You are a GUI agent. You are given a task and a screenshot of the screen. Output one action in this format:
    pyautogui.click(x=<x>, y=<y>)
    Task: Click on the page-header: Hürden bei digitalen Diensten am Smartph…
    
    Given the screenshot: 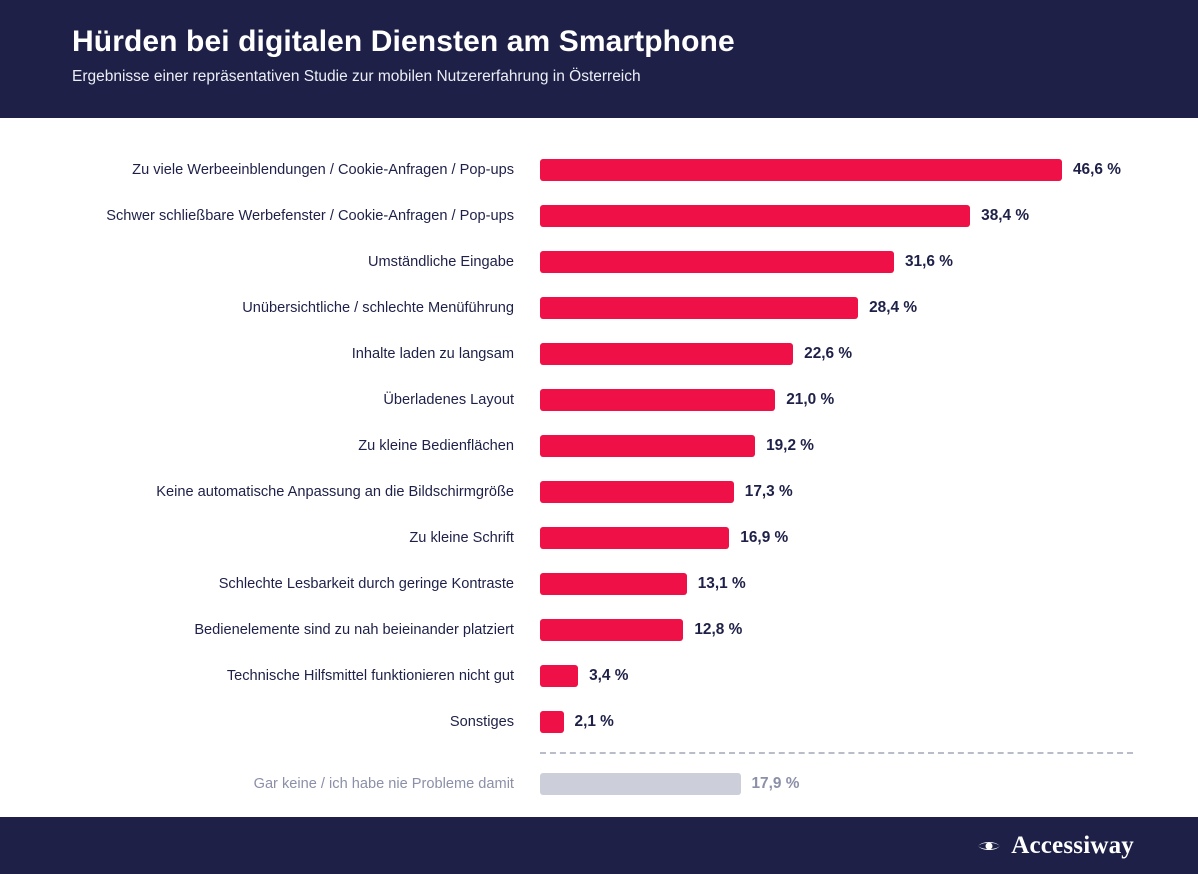 What is the action you would take?
    pyautogui.click(x=599, y=59)
    